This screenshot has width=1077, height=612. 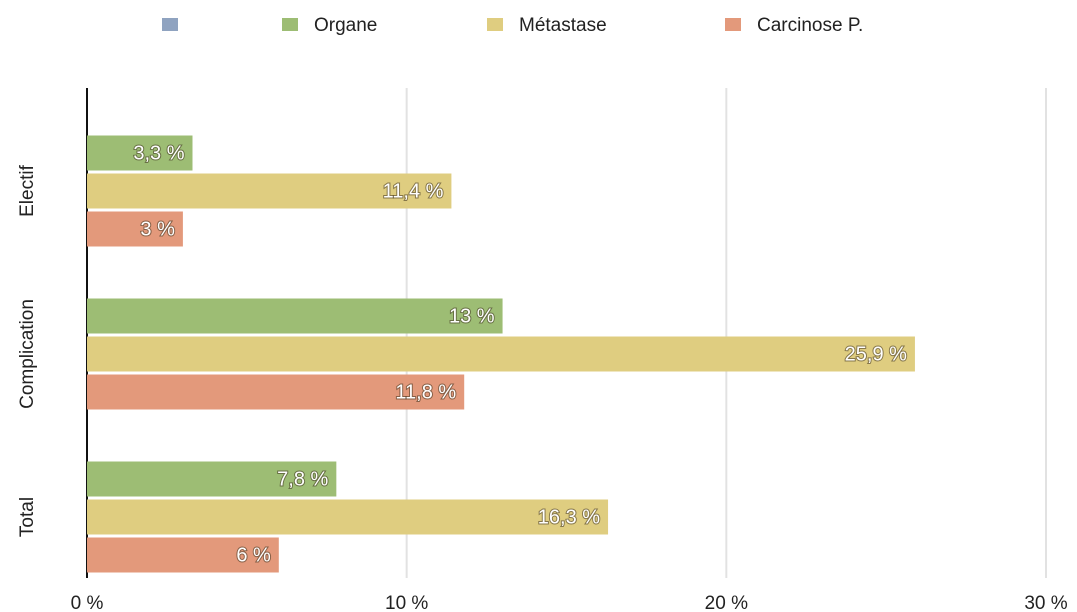 What do you see at coordinates (569, 517) in the screenshot?
I see `value-label: 16,3 %` at bounding box center [569, 517].